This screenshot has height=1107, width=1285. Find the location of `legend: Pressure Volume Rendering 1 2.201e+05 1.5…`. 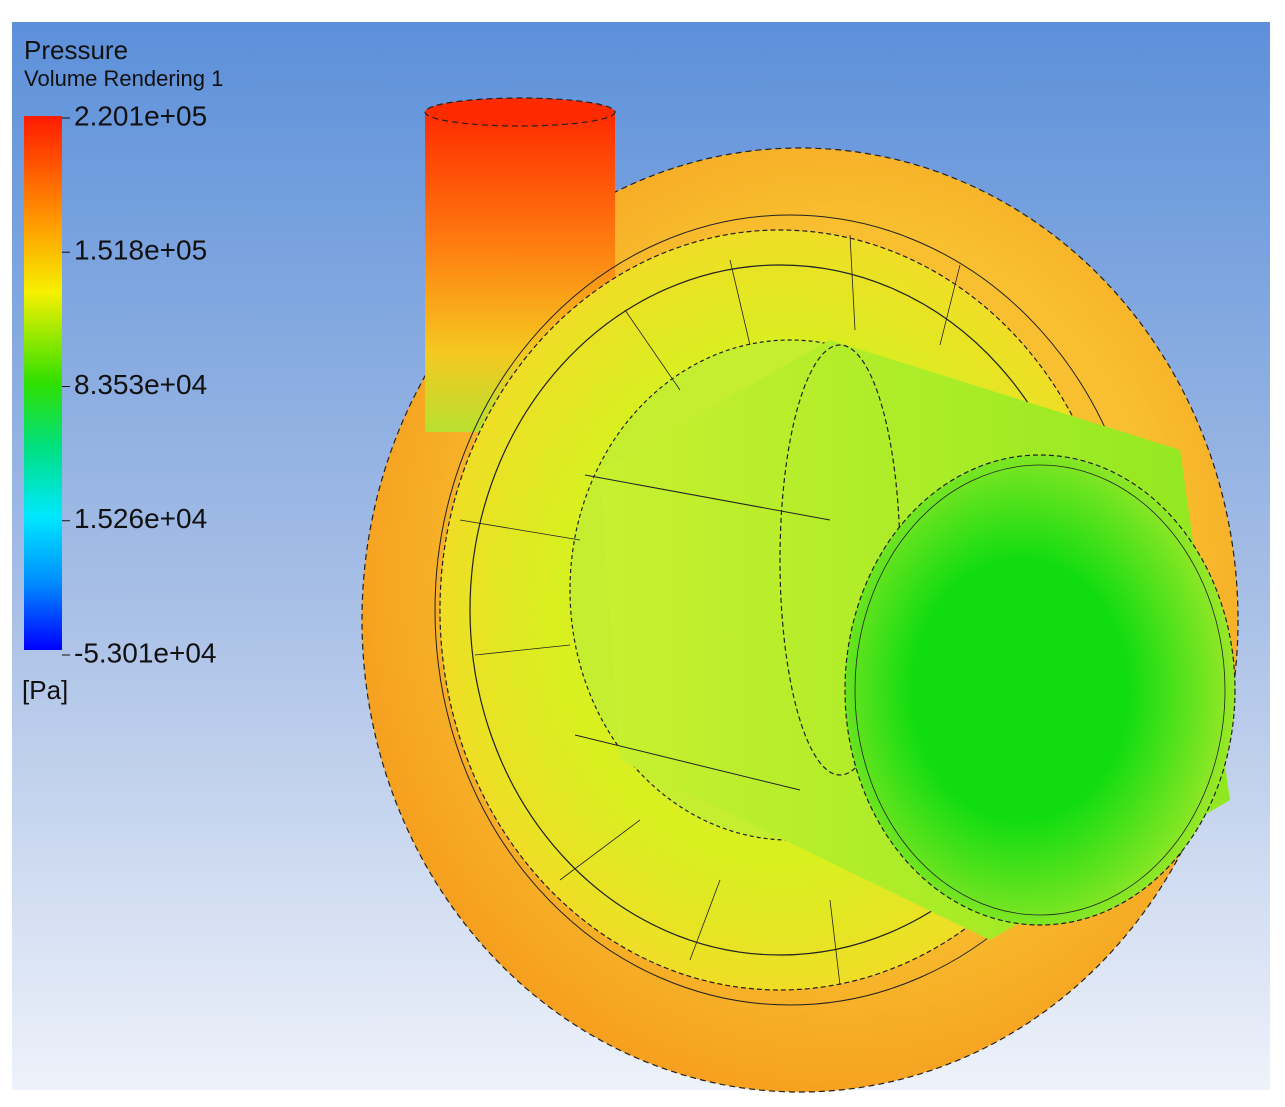

legend: Pressure Volume Rendering 1 2.201e+05 1.5… is located at coordinates (122, 370).